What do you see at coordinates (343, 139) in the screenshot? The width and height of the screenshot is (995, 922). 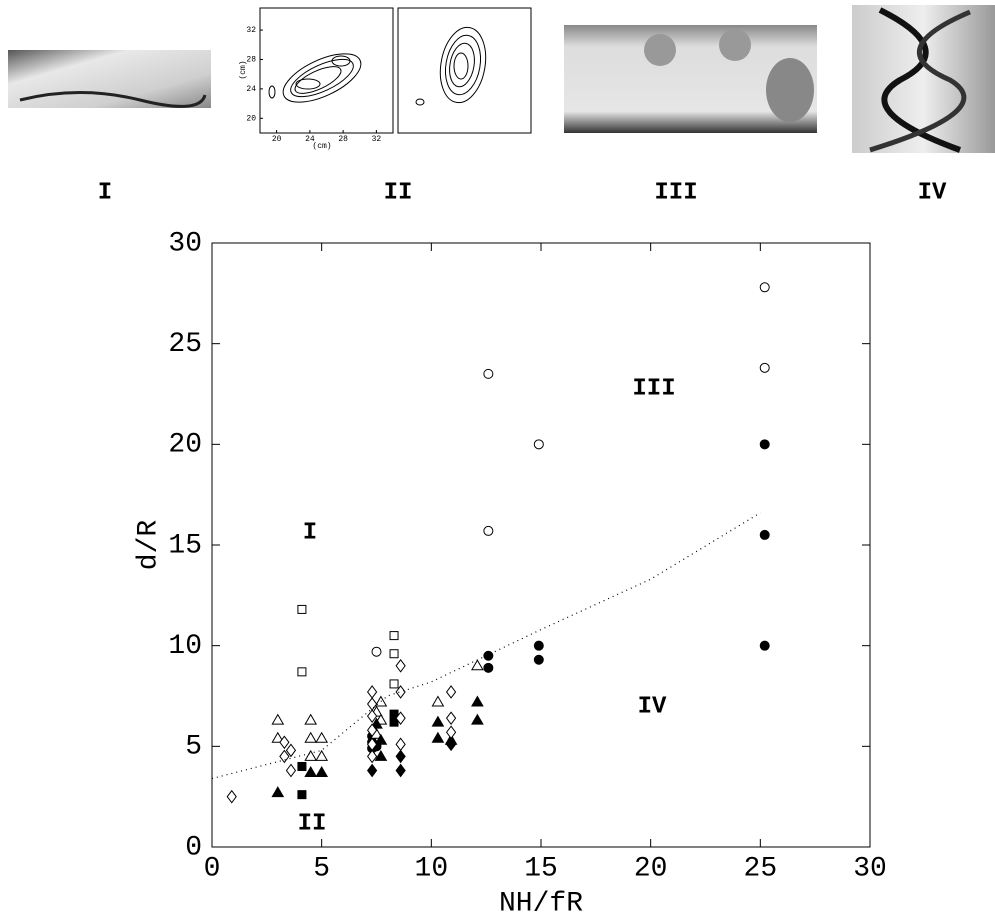 I see `inset-x-tick-label: 28` at bounding box center [343, 139].